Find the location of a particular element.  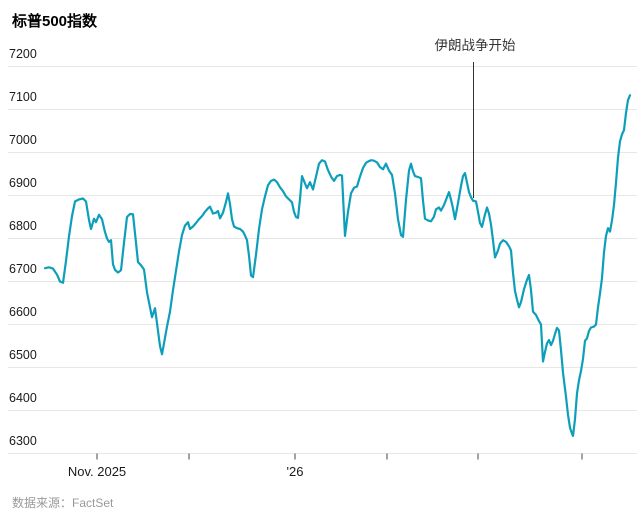

y-axis-label: 7200 is located at coordinates (23, 53).